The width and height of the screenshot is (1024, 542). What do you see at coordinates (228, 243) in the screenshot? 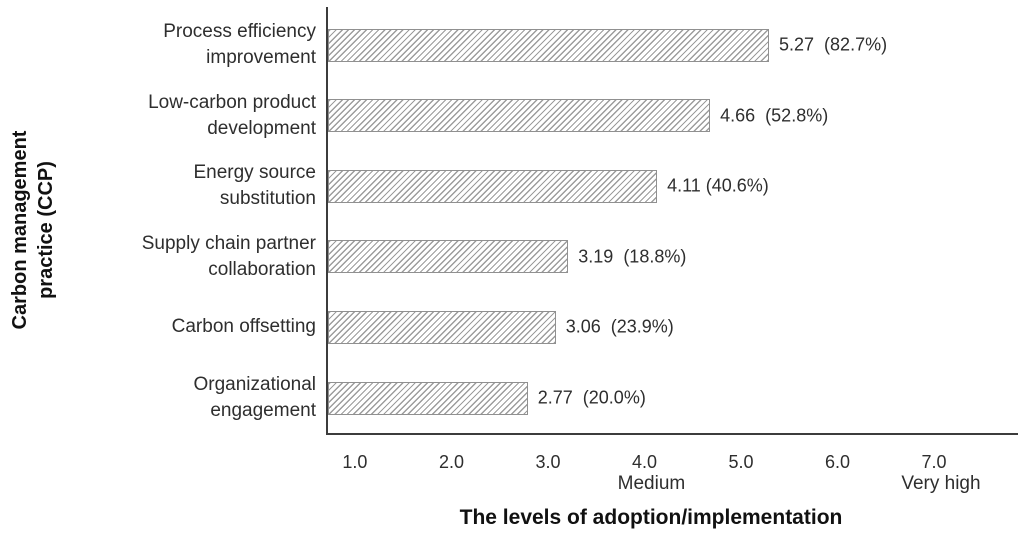
I see `category-label-line: Supply chain partner` at bounding box center [228, 243].